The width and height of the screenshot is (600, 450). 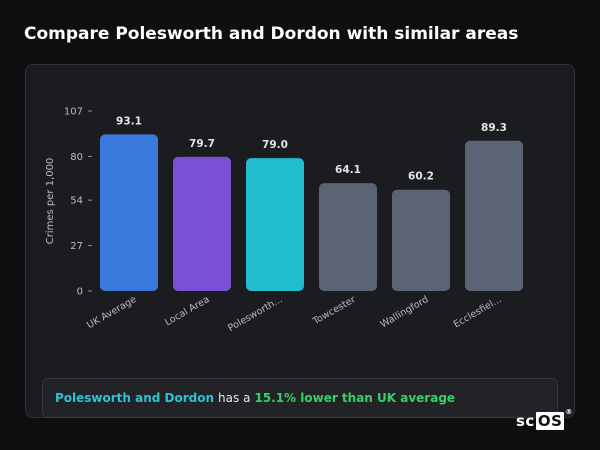 I want to click on brand-logo: sc OS ®, so click(x=544, y=419).